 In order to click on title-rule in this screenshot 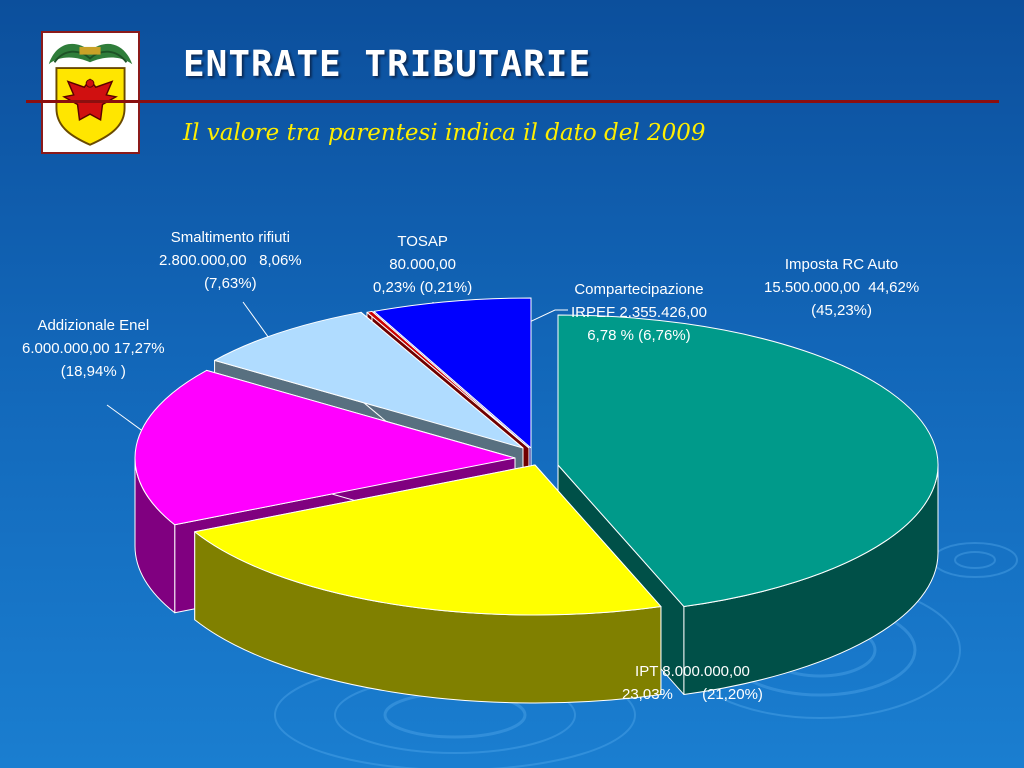, I will do `click(512, 101)`.